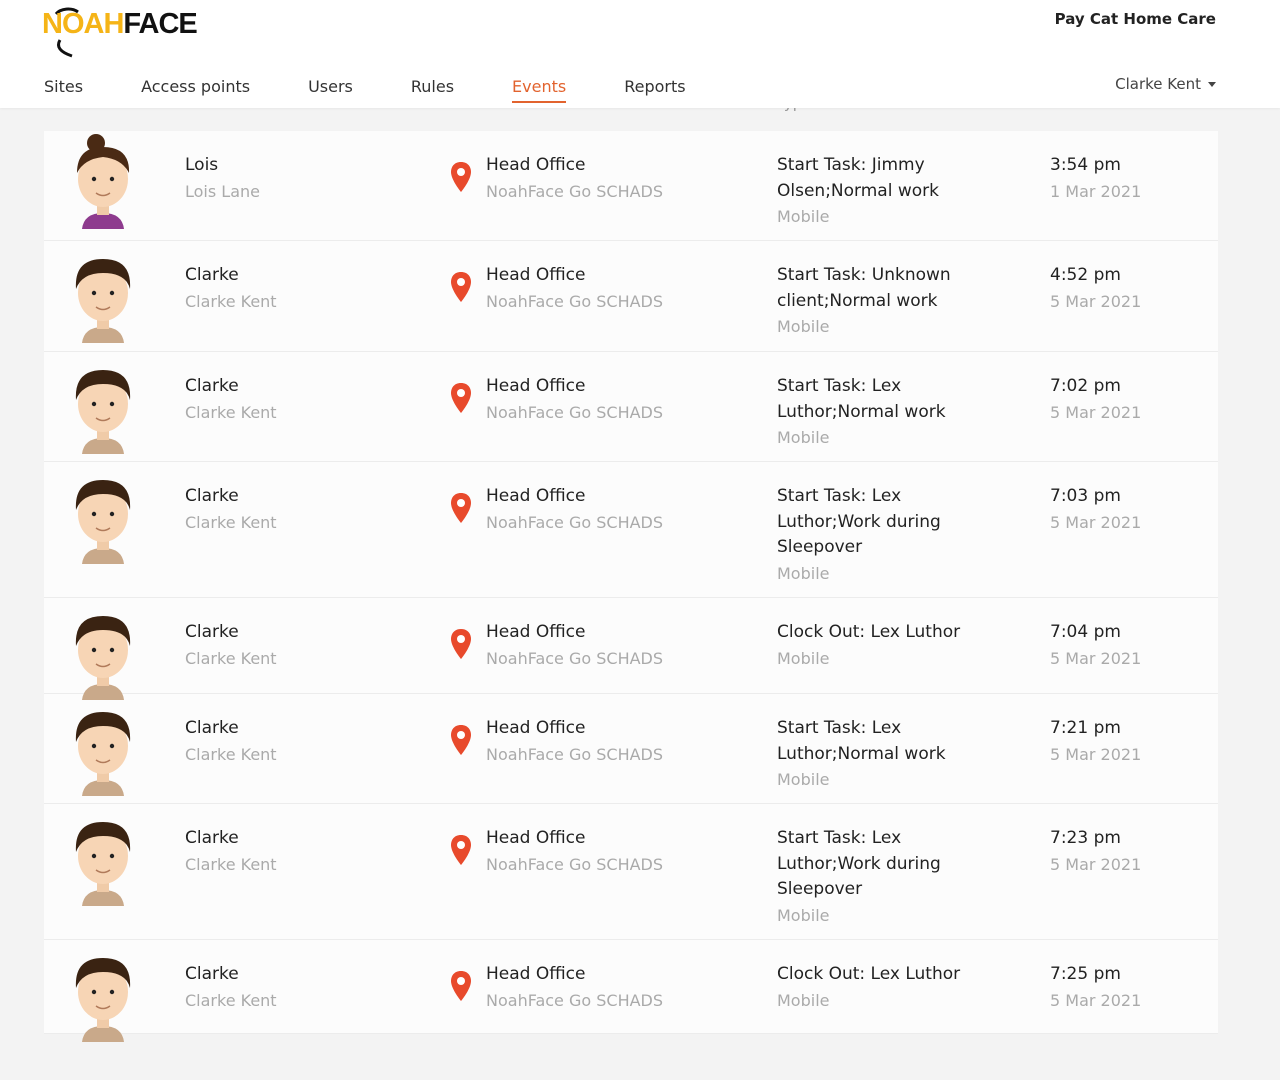 The height and width of the screenshot is (1080, 1280). What do you see at coordinates (64, 86) in the screenshot?
I see `nav-tab-sites: Sites` at bounding box center [64, 86].